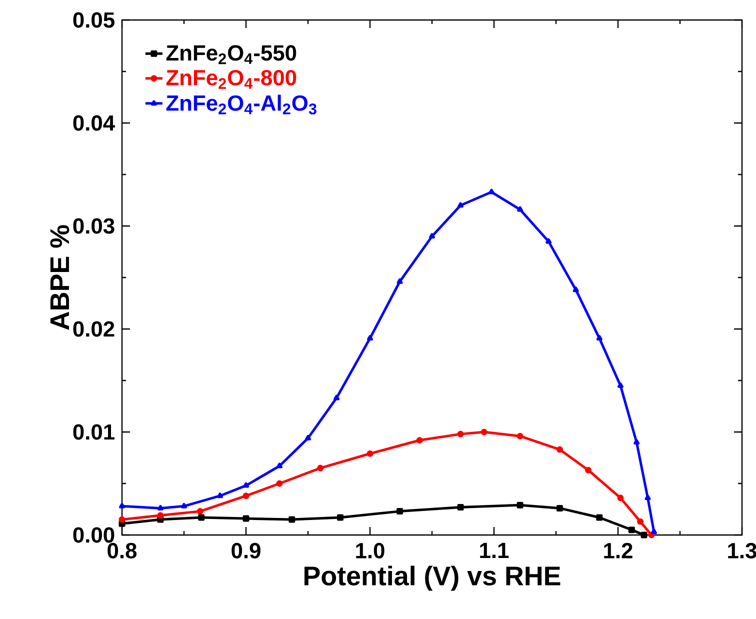 The height and width of the screenshot is (619, 756). Describe the element at coordinates (60, 277) in the screenshot. I see `y-axis-title: ABPE %` at that location.